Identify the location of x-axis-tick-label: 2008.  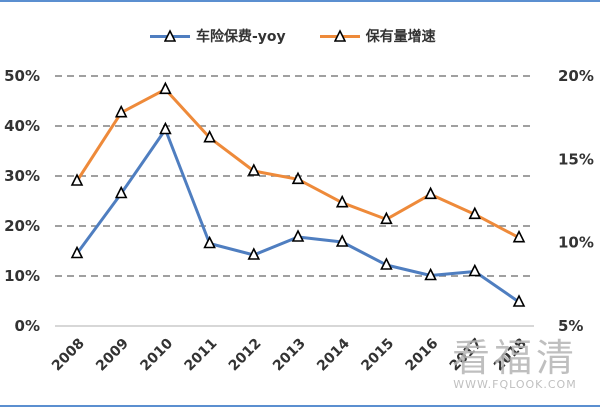
(68, 355).